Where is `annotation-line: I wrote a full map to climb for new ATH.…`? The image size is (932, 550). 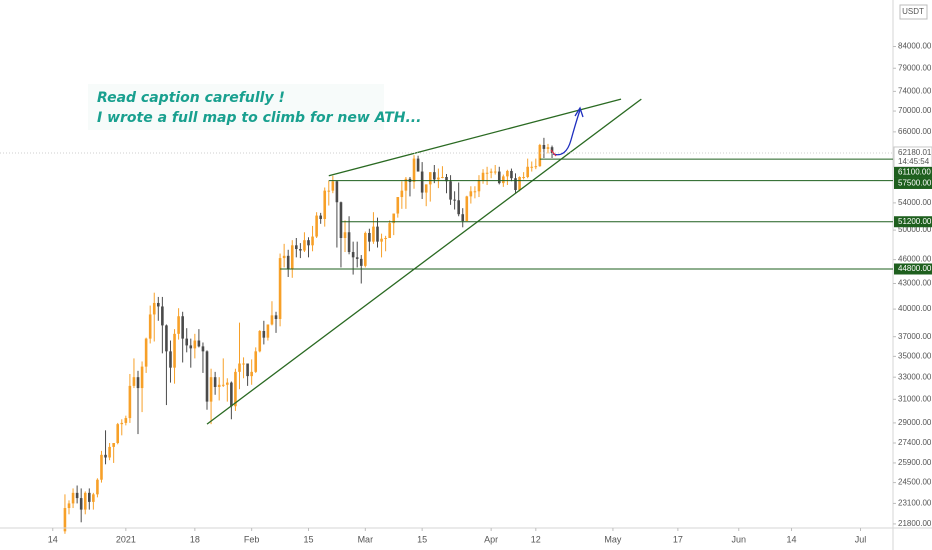 annotation-line: I wrote a full map to climb for new ATH.… is located at coordinates (259, 118).